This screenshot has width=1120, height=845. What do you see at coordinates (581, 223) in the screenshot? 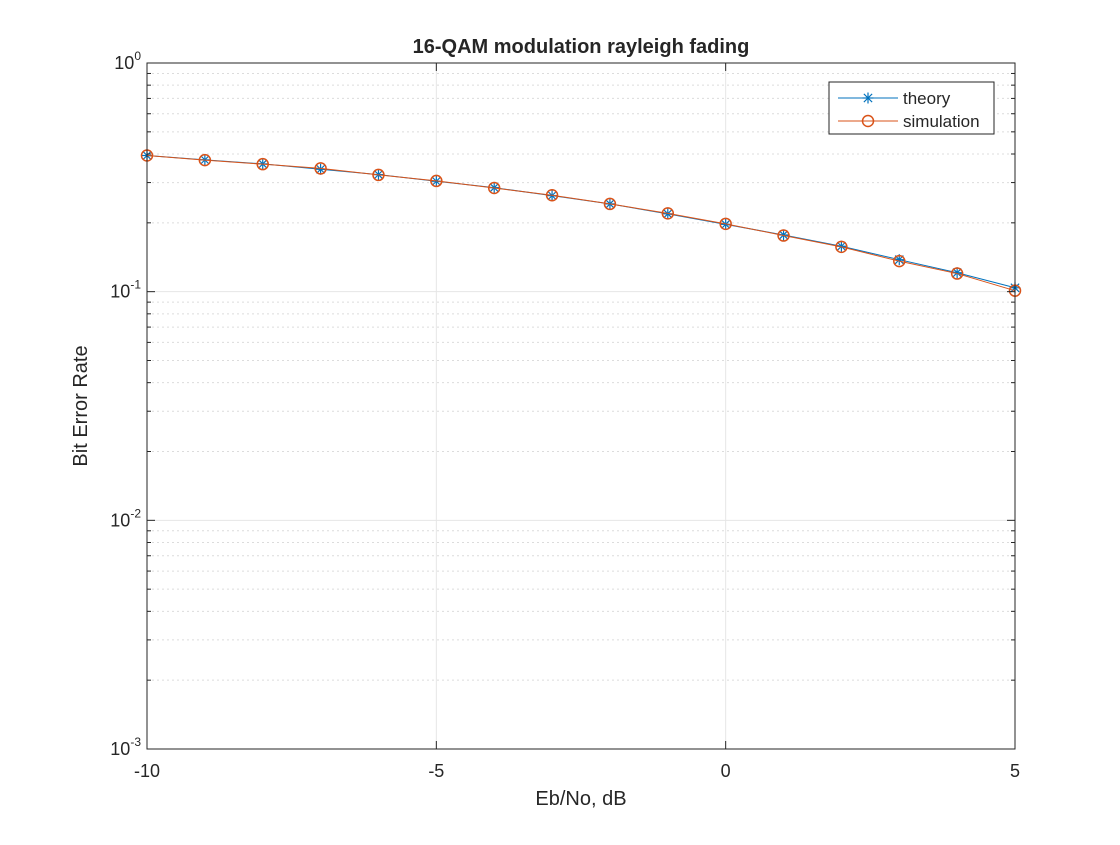
I see `series-line-simulation` at bounding box center [581, 223].